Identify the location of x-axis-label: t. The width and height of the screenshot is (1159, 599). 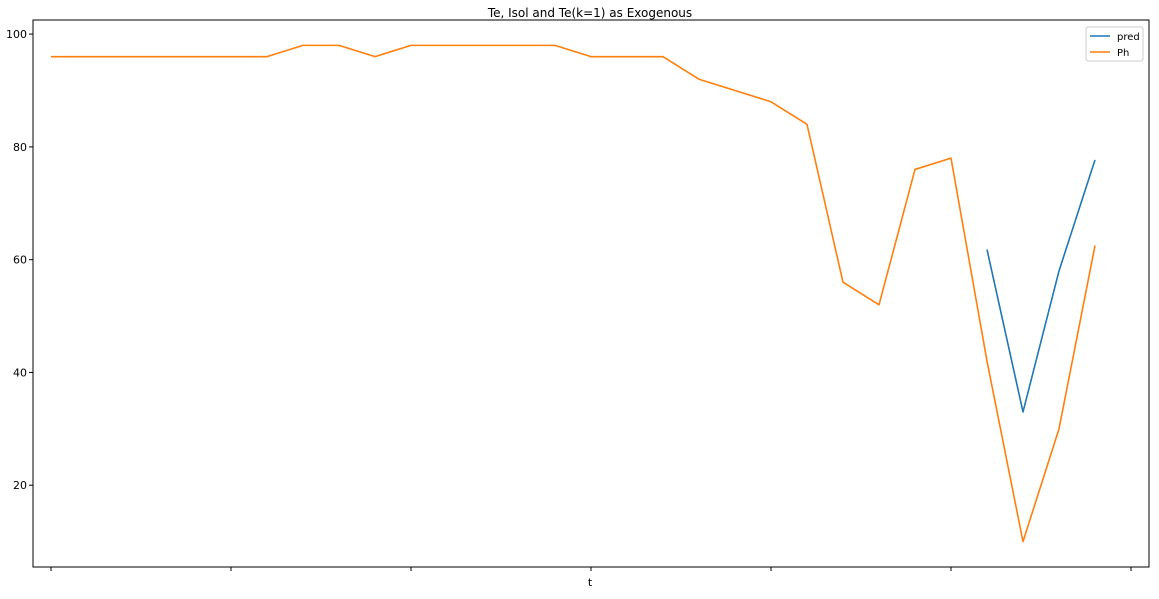
(590, 582).